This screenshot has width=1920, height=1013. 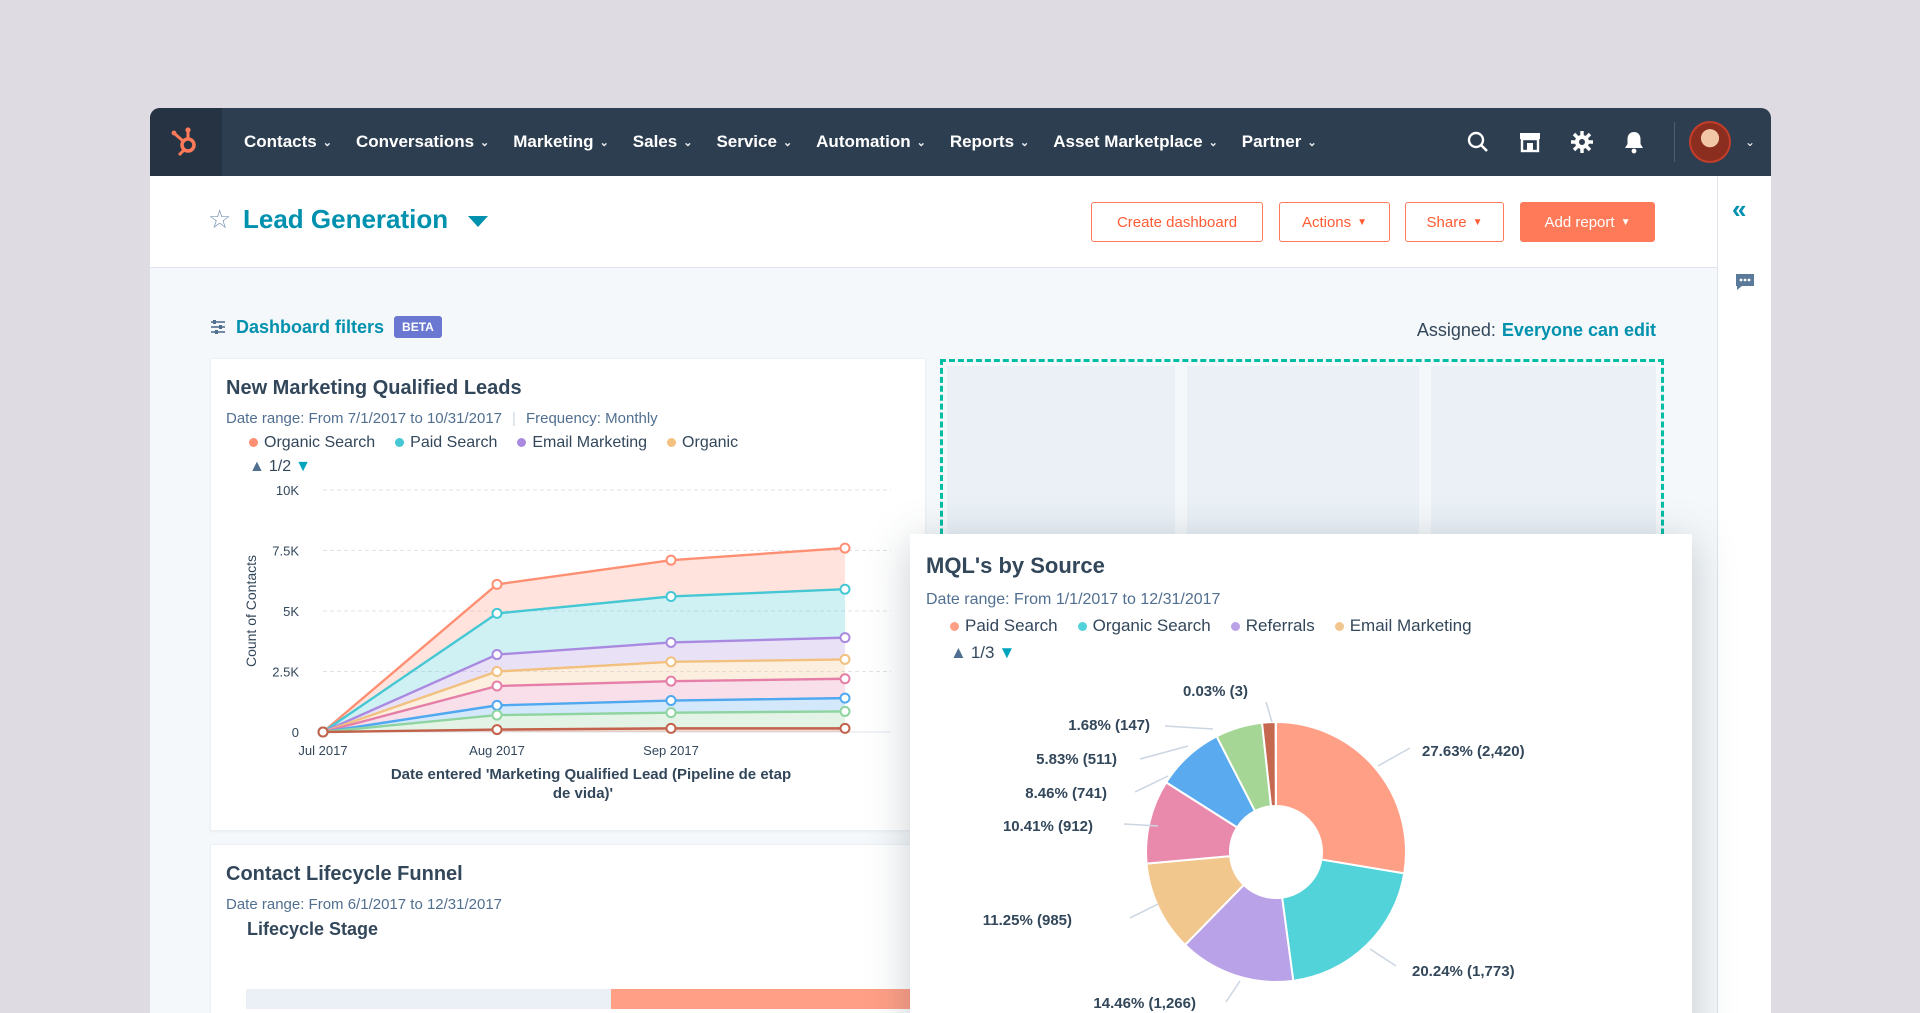 I want to click on share-button: Share ▼, so click(x=1454, y=222).